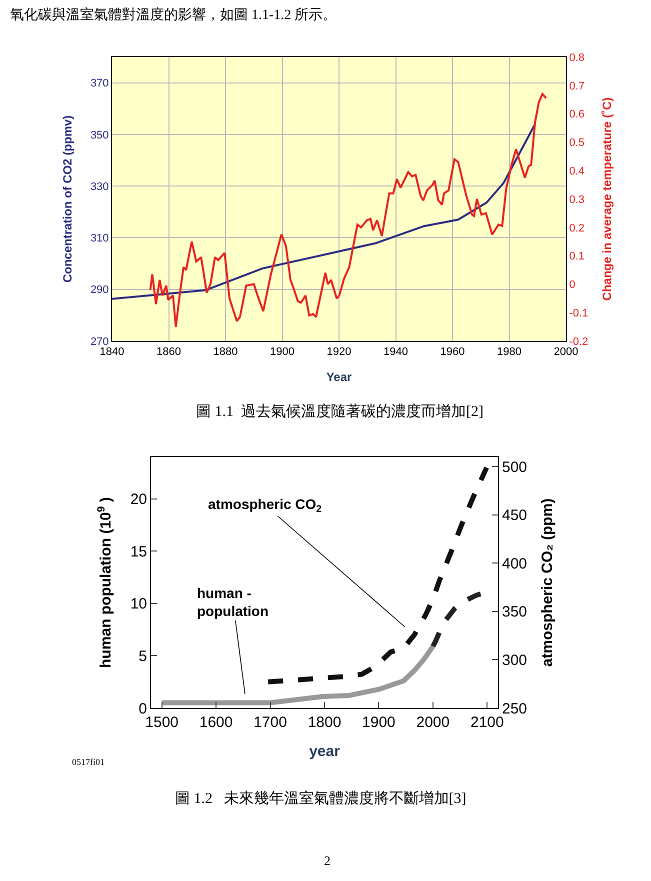 The height and width of the screenshot is (881, 651). What do you see at coordinates (515, 660) in the screenshot?
I see `y2-tick-label: 300` at bounding box center [515, 660].